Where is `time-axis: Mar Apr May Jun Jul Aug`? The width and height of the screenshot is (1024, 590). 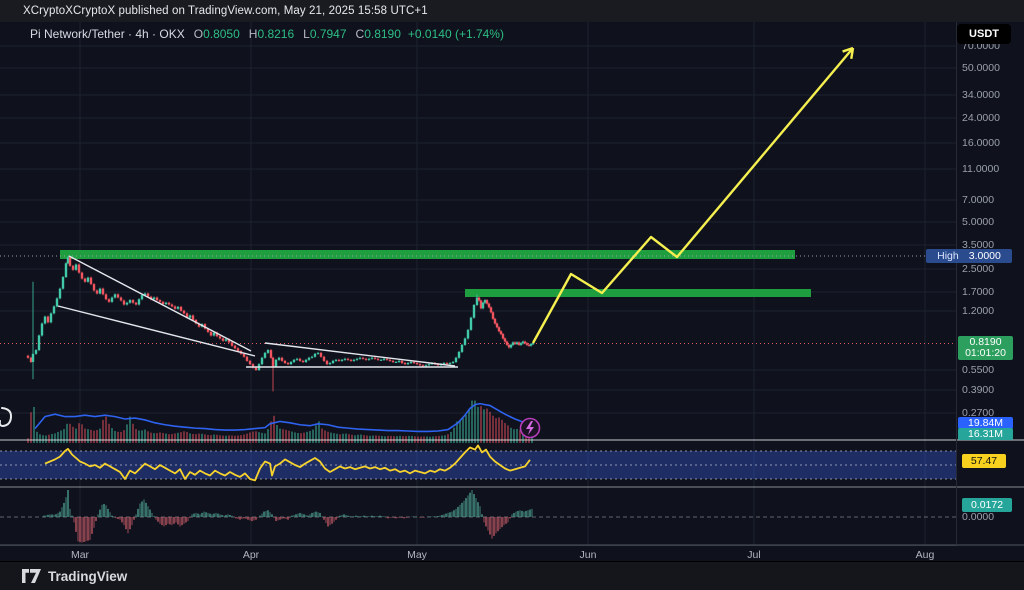 time-axis: Mar Apr May Jun Jul Aug is located at coordinates (478, 553).